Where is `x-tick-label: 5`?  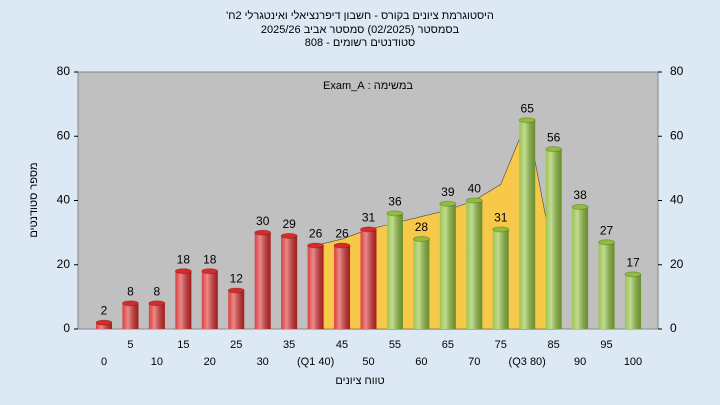
x-tick-label: 5 is located at coordinates (130, 345).